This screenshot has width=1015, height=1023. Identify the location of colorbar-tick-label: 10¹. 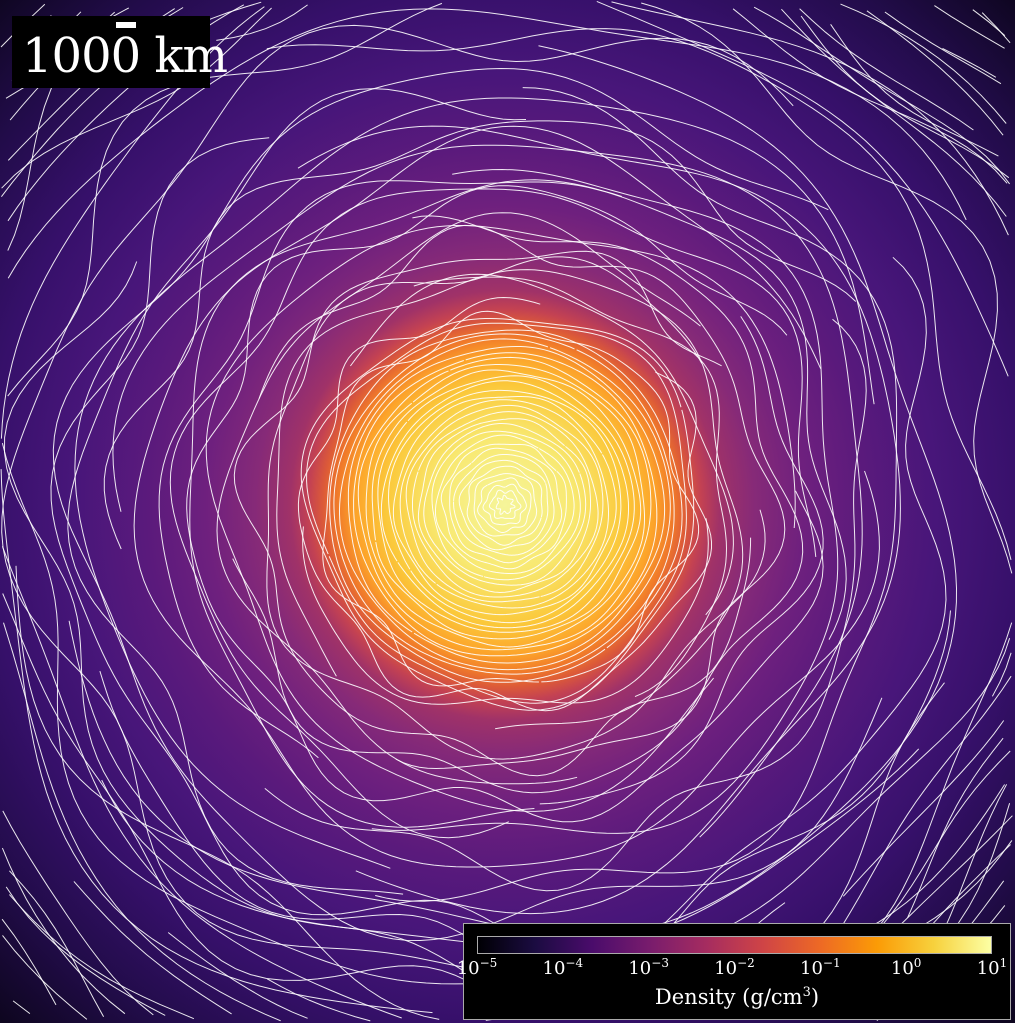
(992, 967).